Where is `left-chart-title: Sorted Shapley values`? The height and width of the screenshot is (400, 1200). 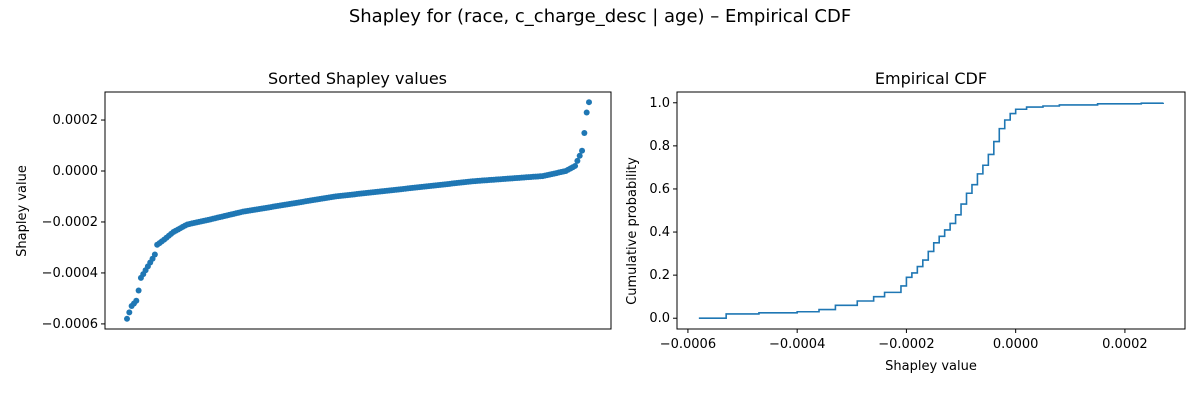
left-chart-title: Sorted Shapley values is located at coordinates (357, 78).